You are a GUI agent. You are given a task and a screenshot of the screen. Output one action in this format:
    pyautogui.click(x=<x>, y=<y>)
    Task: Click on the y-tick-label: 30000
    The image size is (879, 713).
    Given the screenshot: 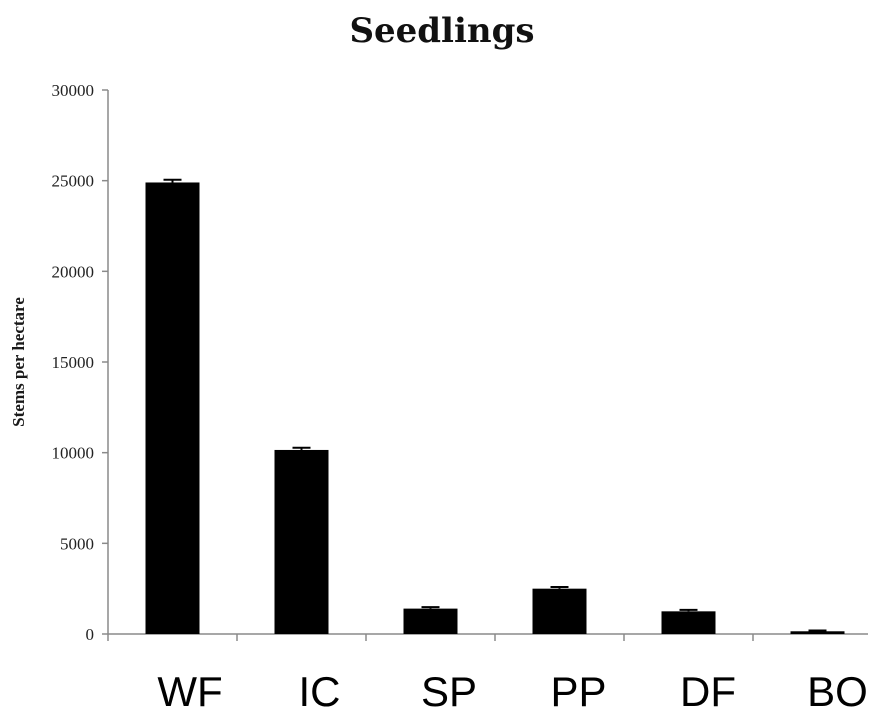 What is the action you would take?
    pyautogui.click(x=73, y=90)
    